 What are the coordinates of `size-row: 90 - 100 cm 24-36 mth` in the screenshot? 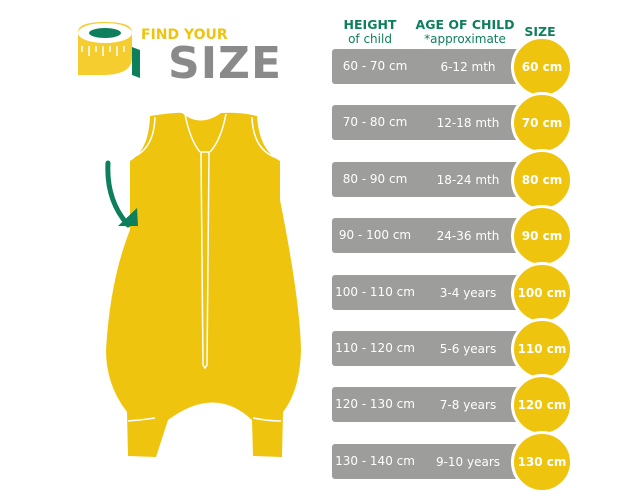 It's located at (432, 236).